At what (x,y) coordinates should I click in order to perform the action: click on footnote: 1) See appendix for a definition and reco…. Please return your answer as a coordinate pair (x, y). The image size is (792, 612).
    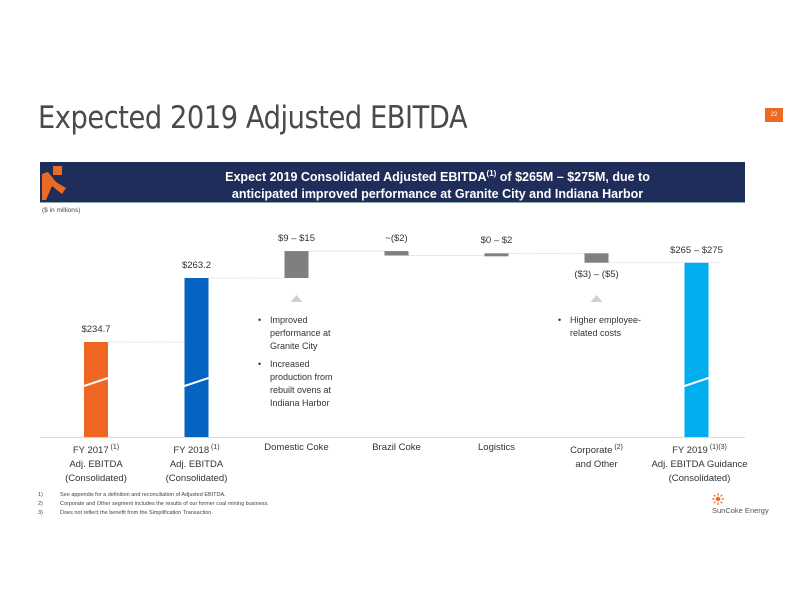
    Looking at the image, I should click on (132, 495).